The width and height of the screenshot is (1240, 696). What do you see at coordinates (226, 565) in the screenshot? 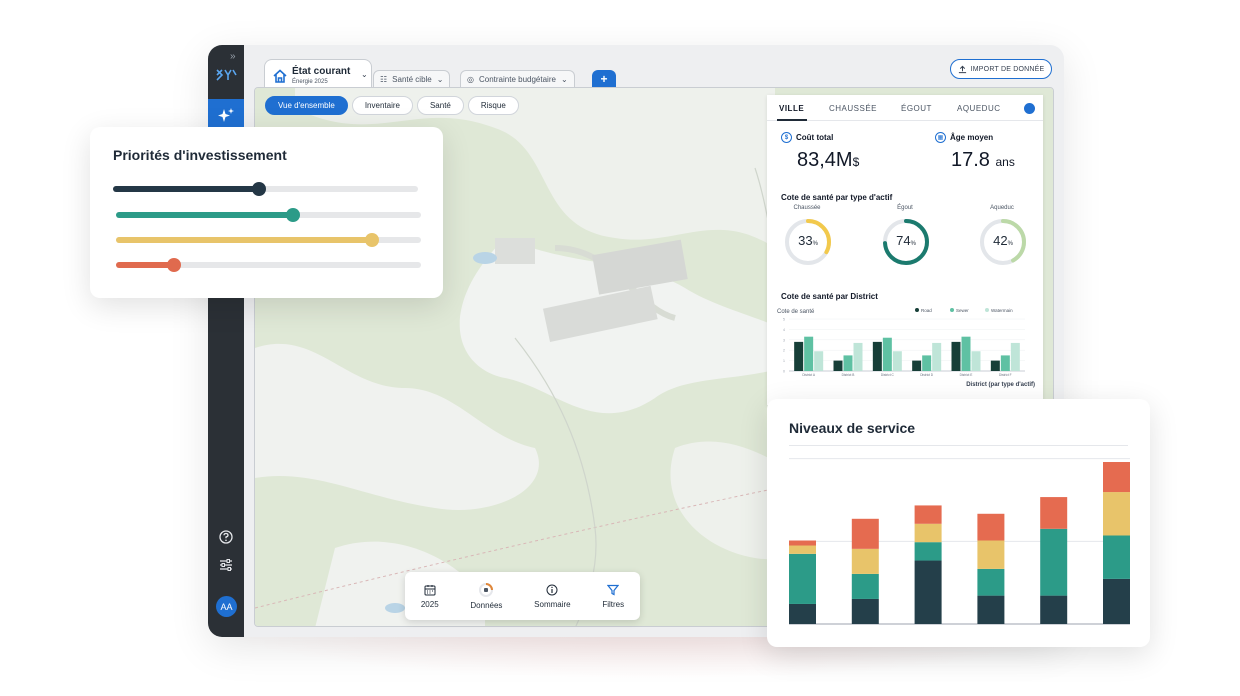
I see `settings-sliders-icon` at bounding box center [226, 565].